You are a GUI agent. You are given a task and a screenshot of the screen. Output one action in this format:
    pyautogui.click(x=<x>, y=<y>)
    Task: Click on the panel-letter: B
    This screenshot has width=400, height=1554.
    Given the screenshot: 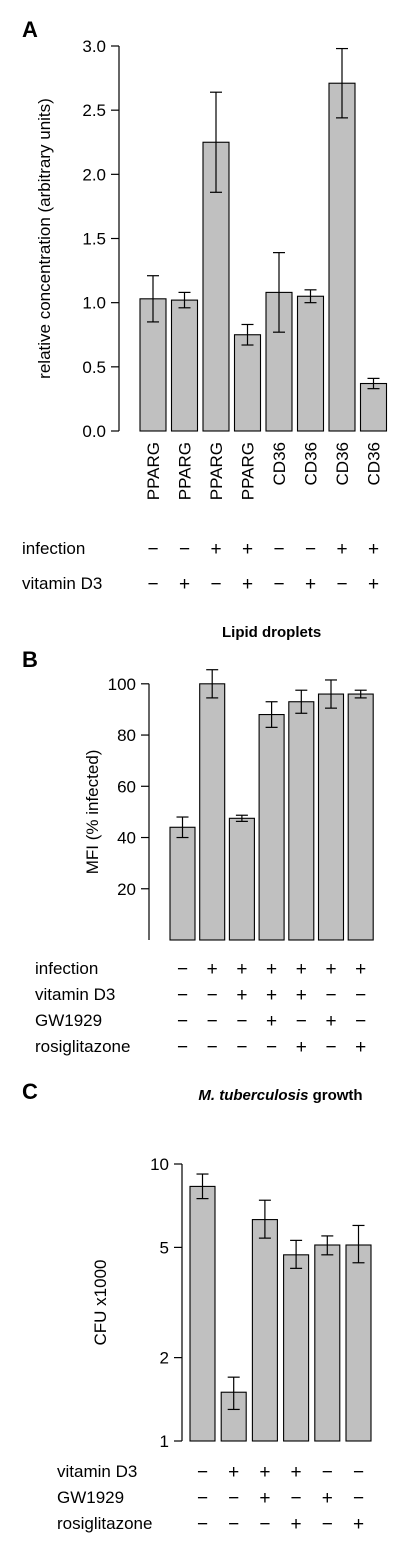 What is the action you would take?
    pyautogui.click(x=30, y=659)
    